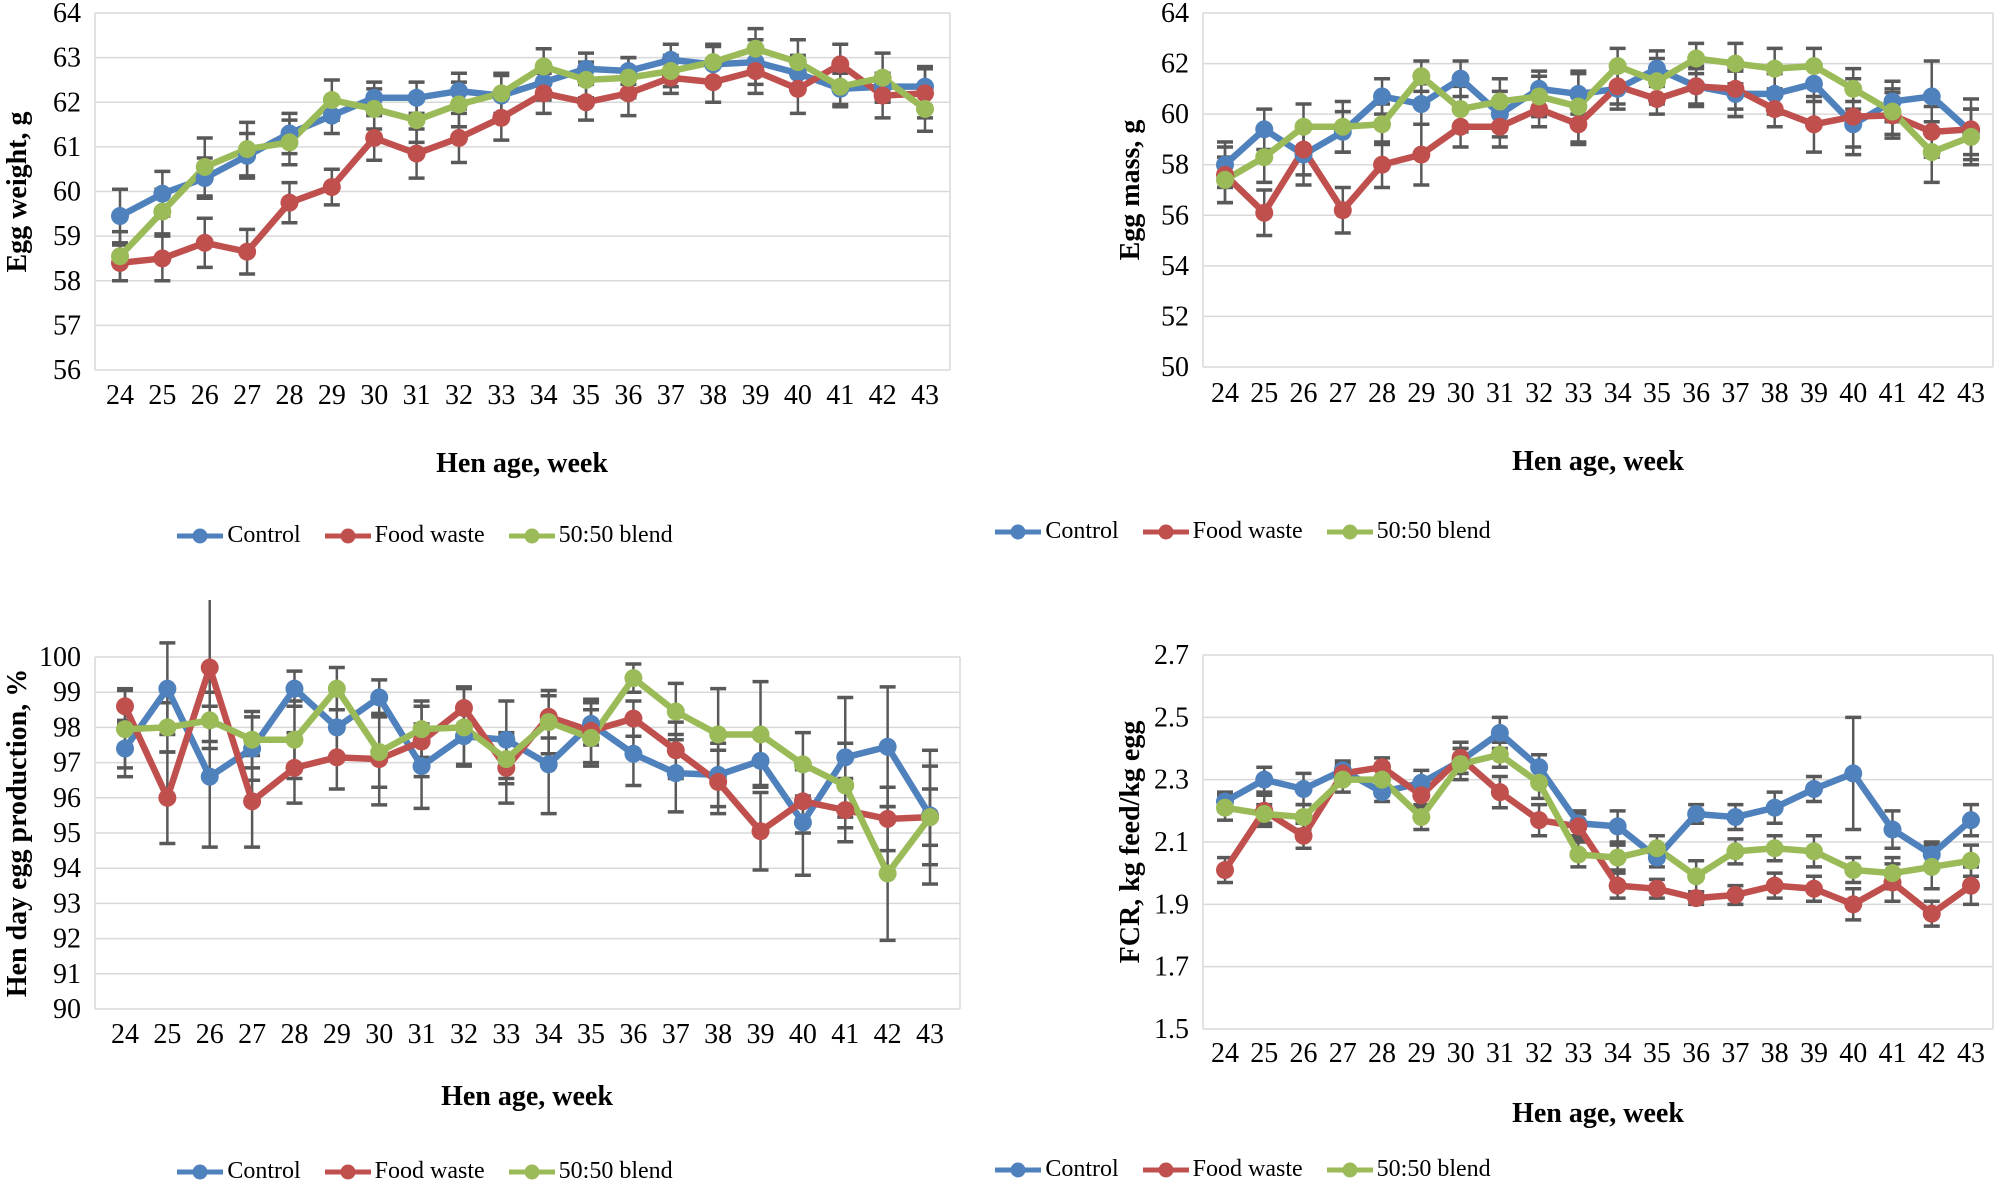 The height and width of the screenshot is (1202, 2003). Describe the element at coordinates (1598, 461) in the screenshot. I see `x-axis-title: Hen age, week` at that location.